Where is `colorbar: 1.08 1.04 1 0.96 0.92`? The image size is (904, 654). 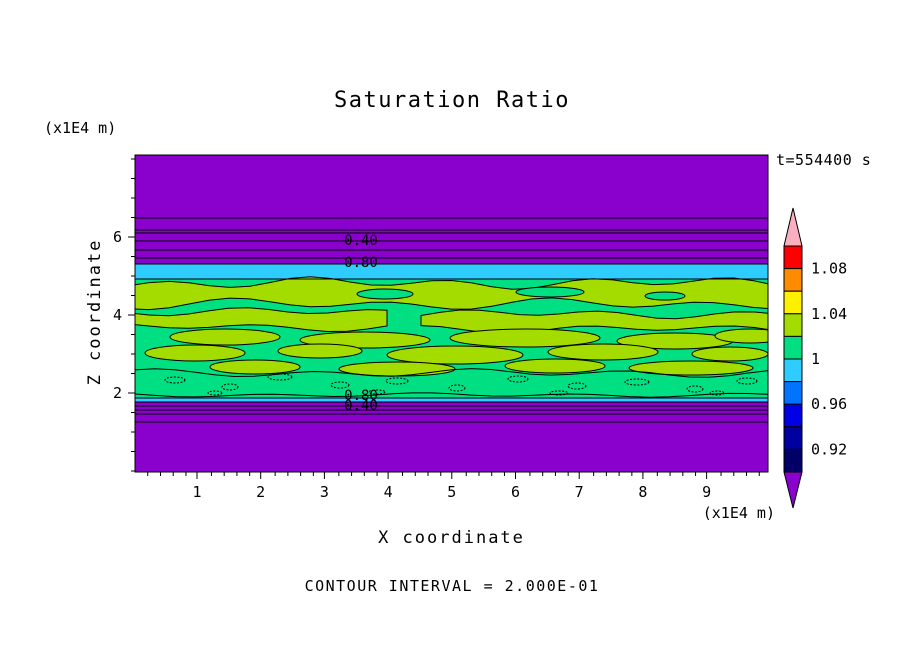 colorbar: 1.08 1.04 1 0.96 0.92 is located at coordinates (815, 358).